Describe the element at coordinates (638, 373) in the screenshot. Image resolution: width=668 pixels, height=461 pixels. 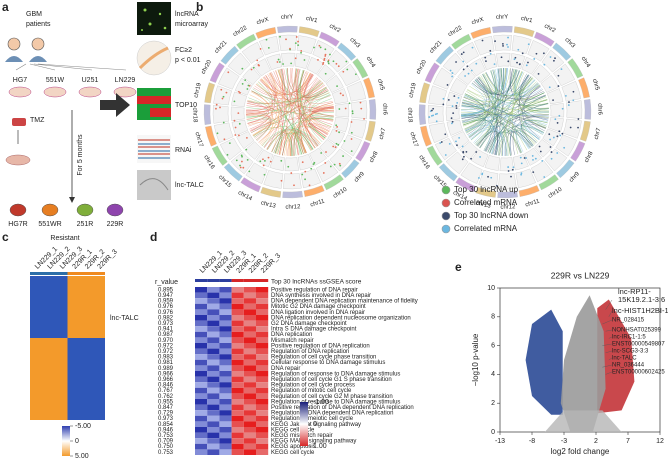
I see `gene-label: ENST00000602425` at that location.